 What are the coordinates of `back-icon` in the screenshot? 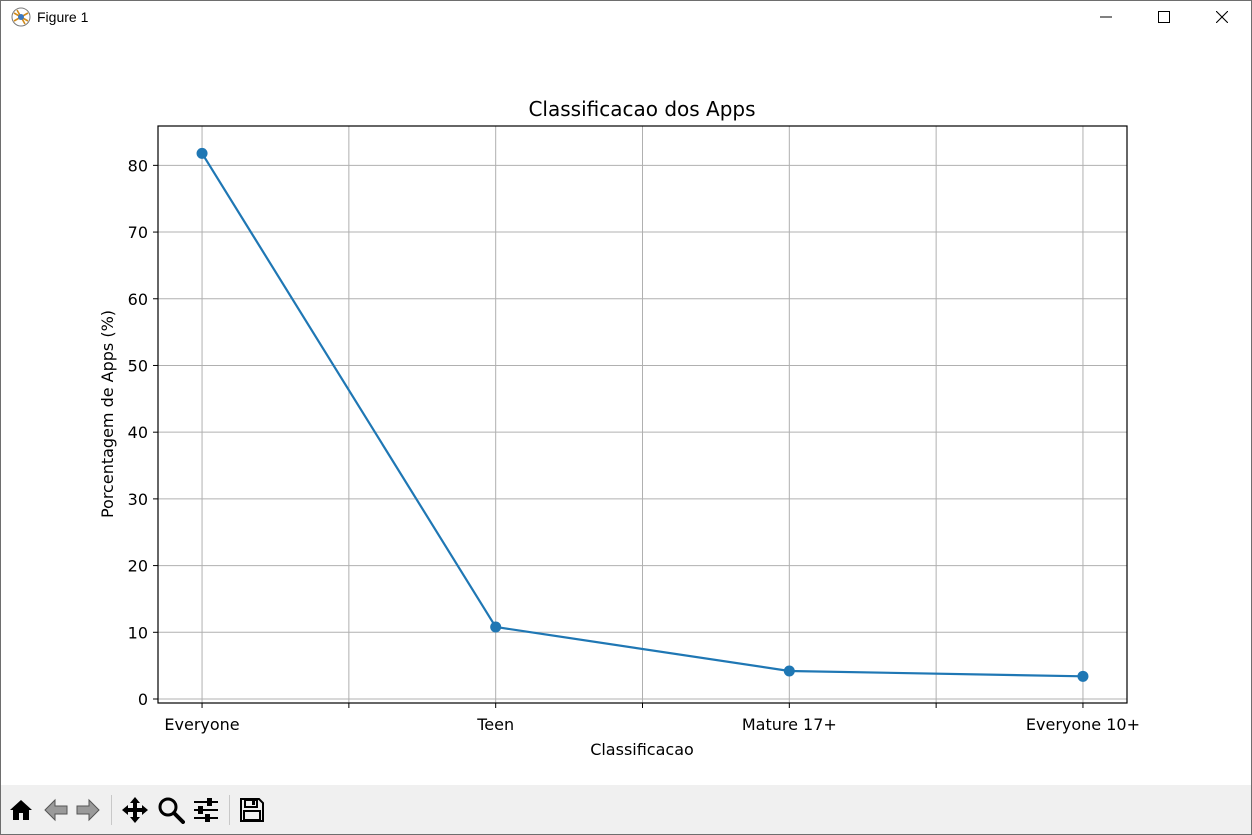 It's located at (56, 810).